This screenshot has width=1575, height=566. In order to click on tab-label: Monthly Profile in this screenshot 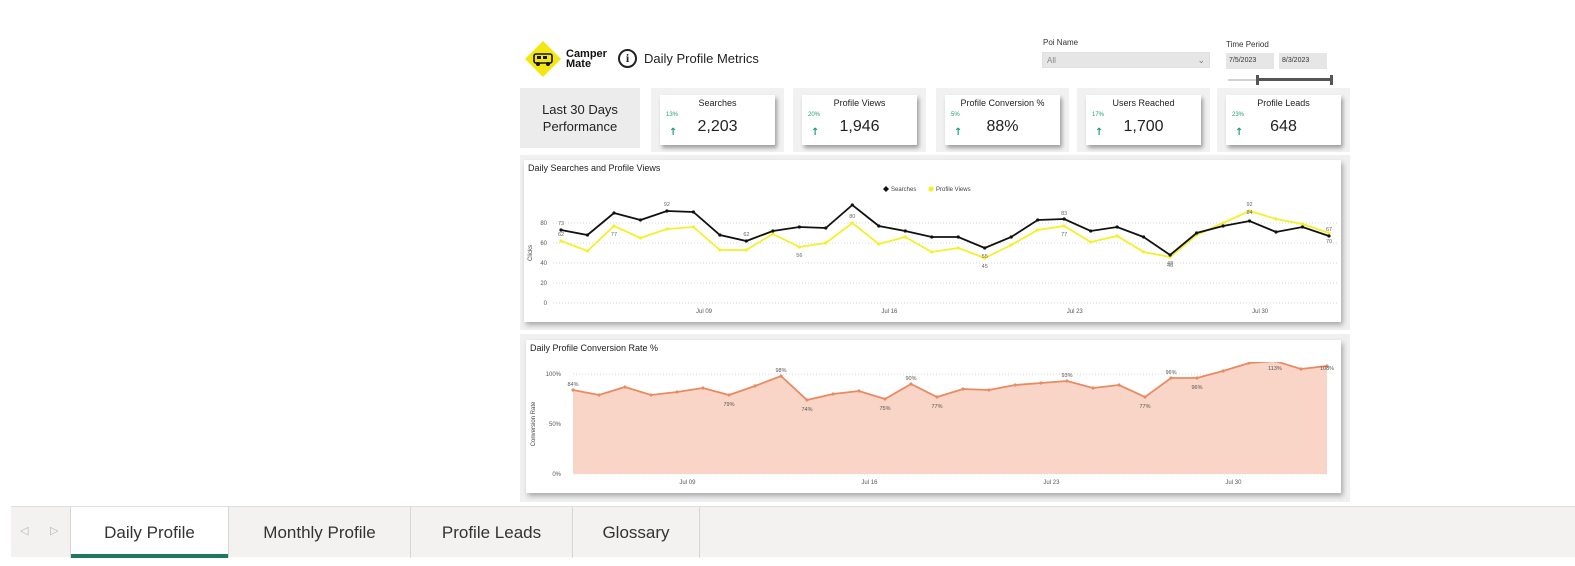, I will do `click(319, 532)`.